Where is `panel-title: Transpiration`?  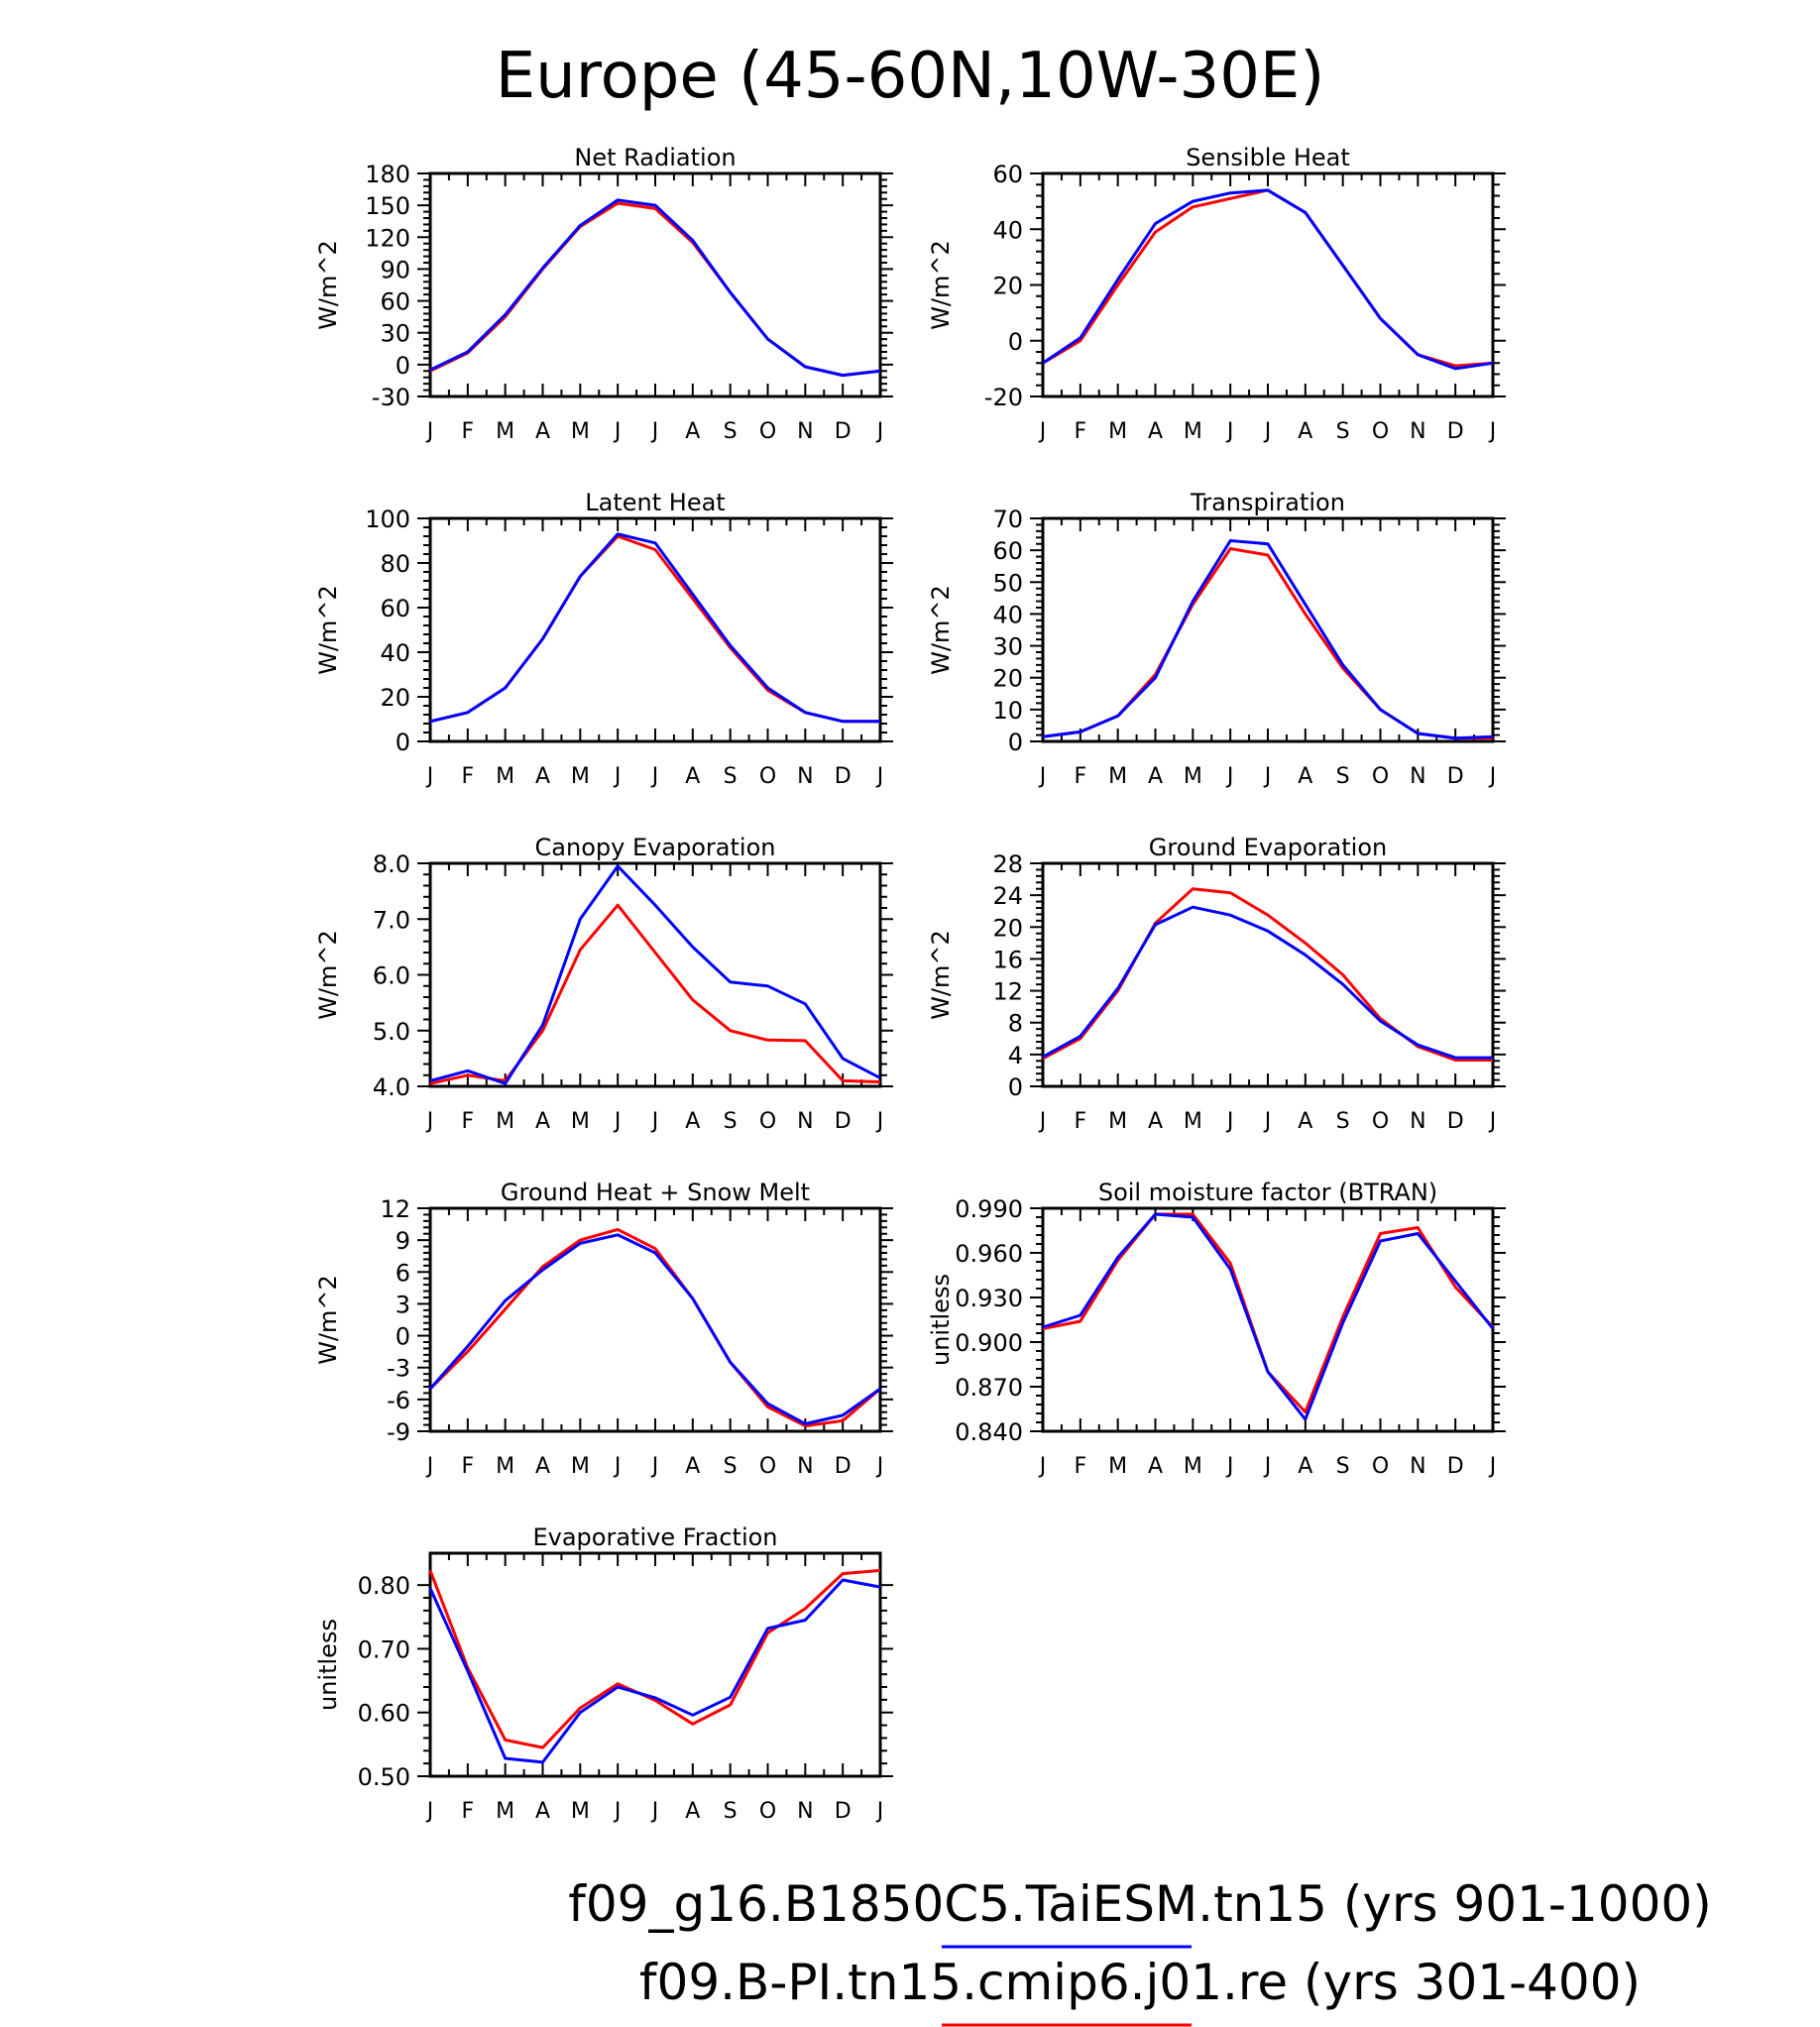 panel-title: Transpiration is located at coordinates (1267, 502).